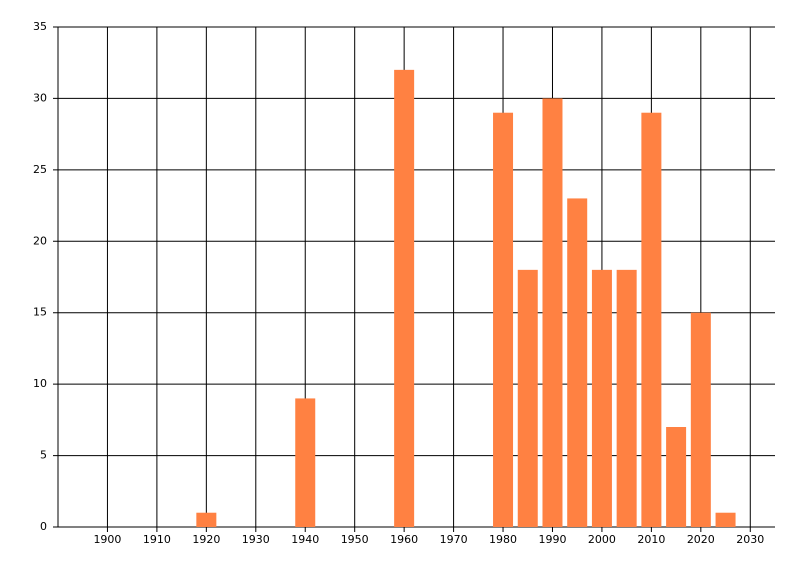  What do you see at coordinates (157, 539) in the screenshot?
I see `x-tick-label: 1910` at bounding box center [157, 539].